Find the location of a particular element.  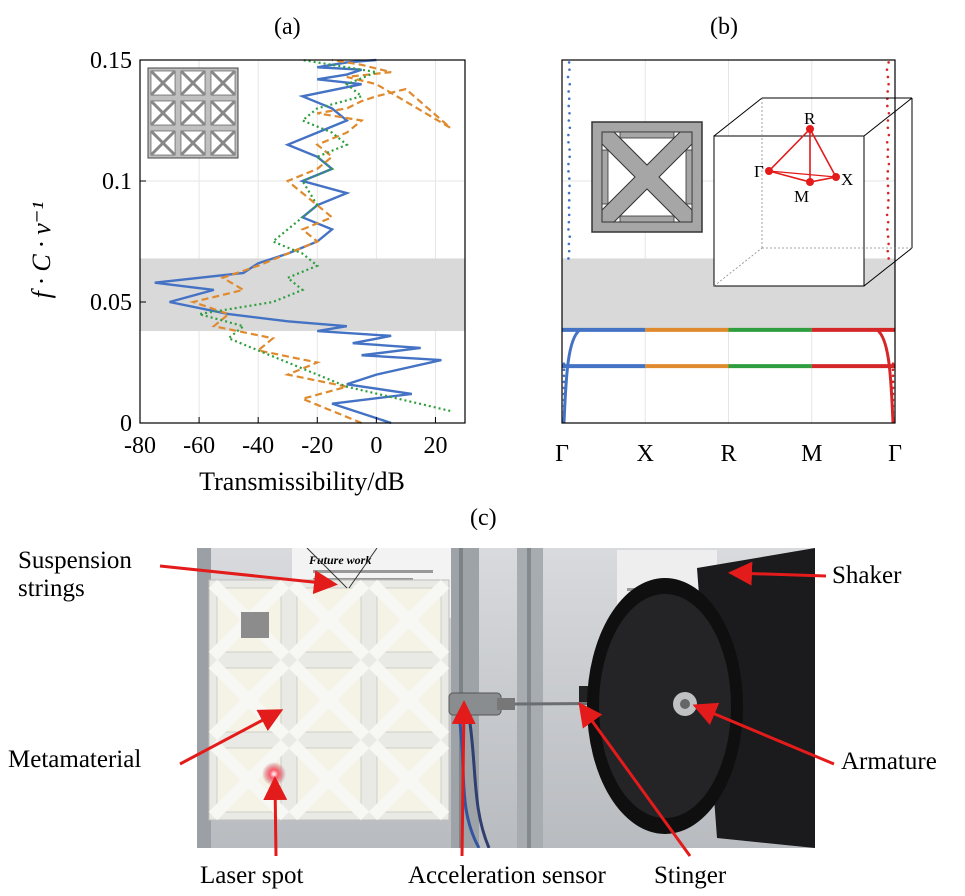

laser-spot-marker is located at coordinates (274, 774).